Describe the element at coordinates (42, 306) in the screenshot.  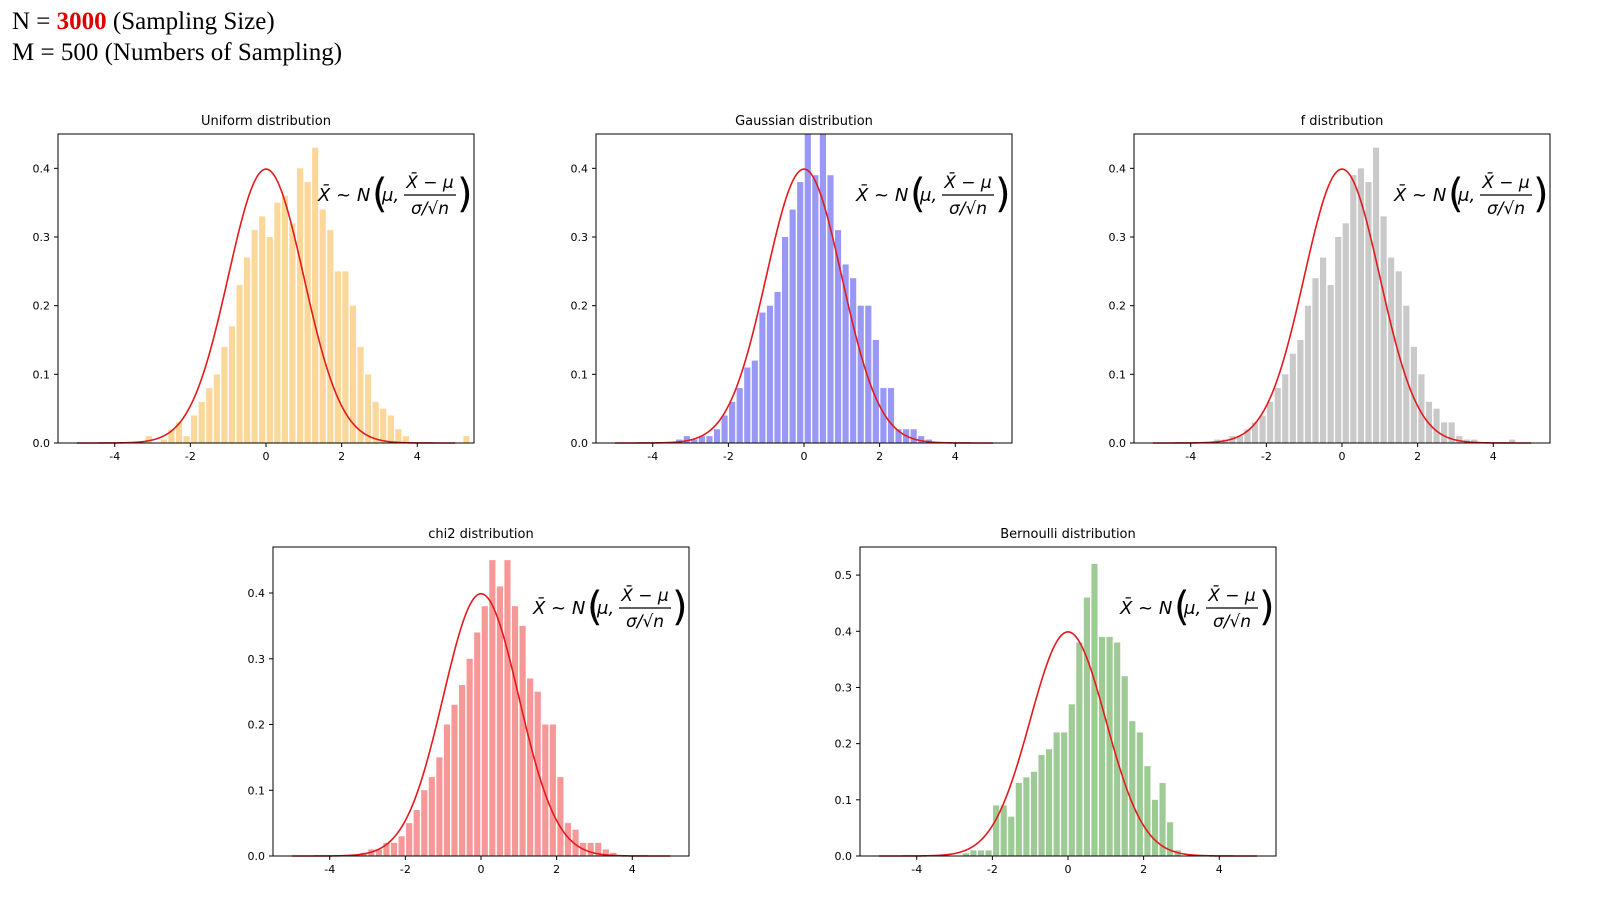
I see `y-tick-label: 0.2` at that location.